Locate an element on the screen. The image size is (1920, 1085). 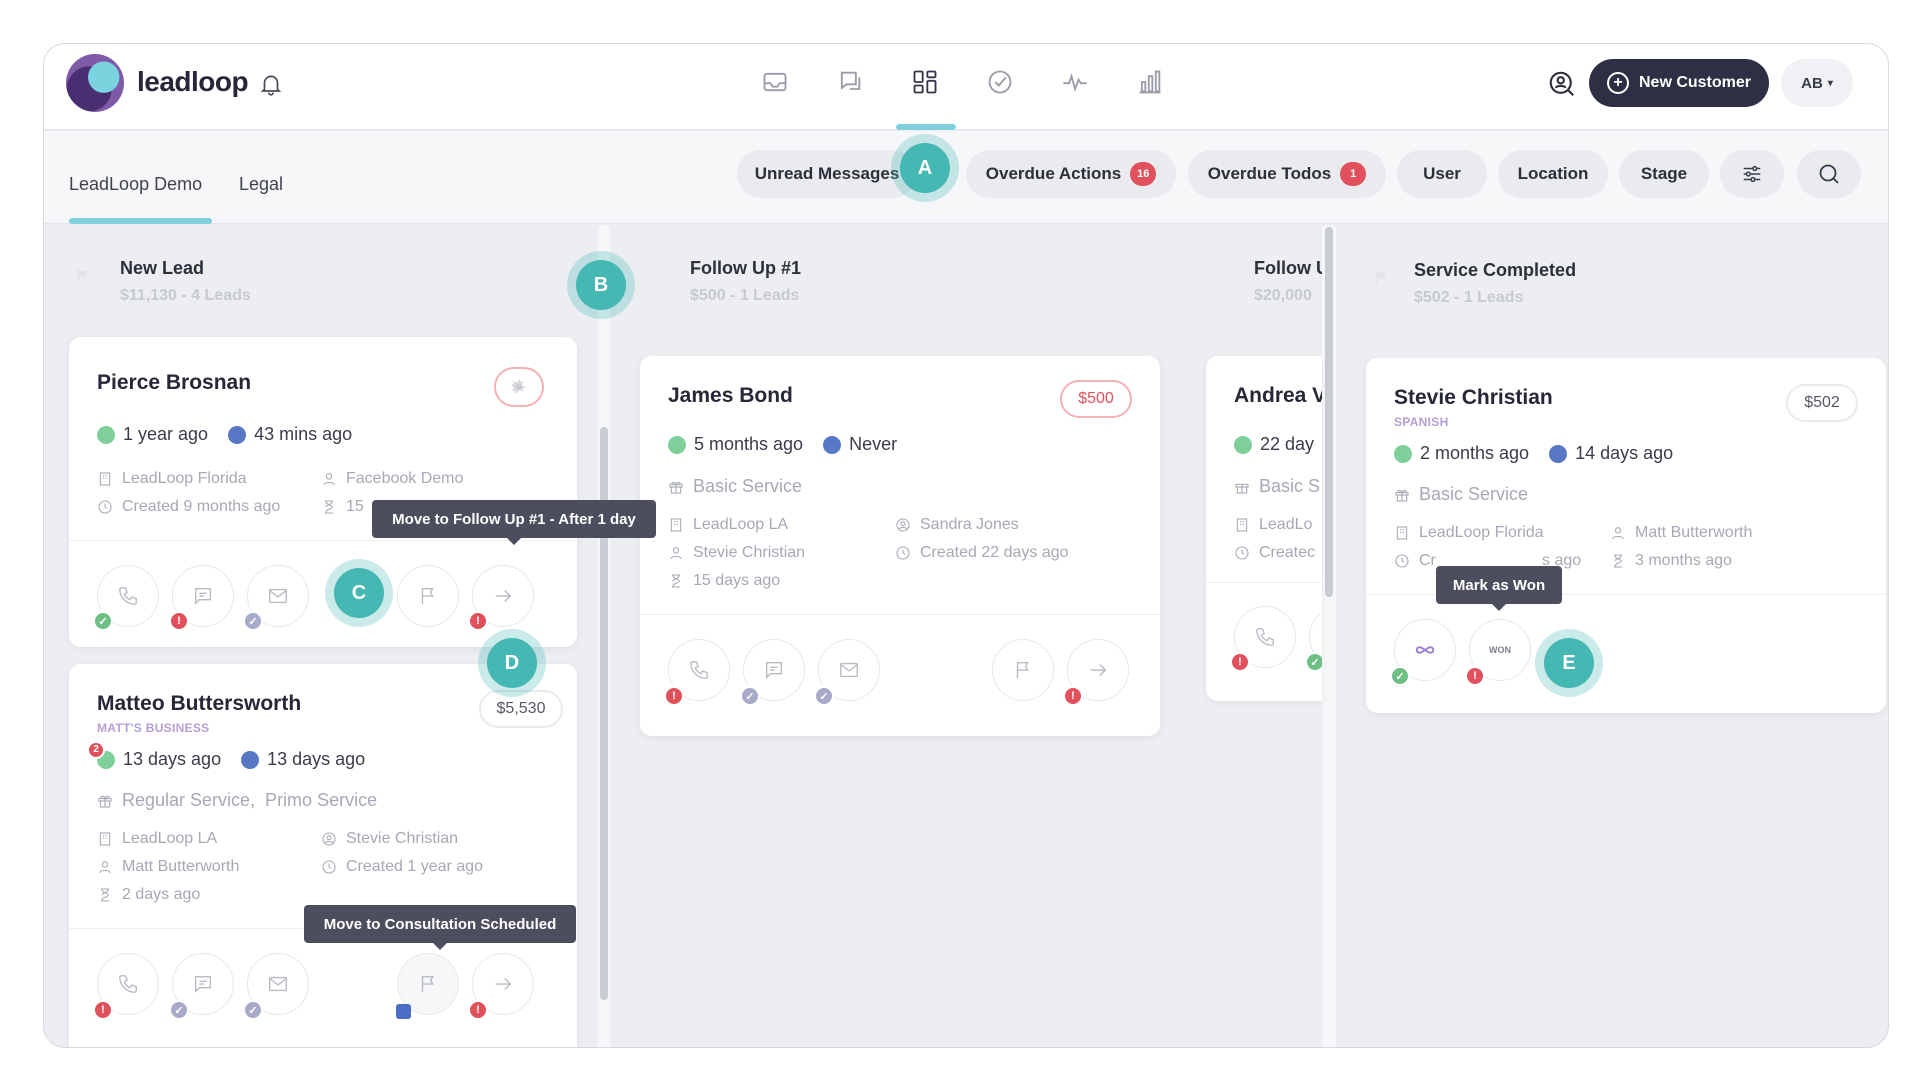
check-circle-icon is located at coordinates (1000, 82).